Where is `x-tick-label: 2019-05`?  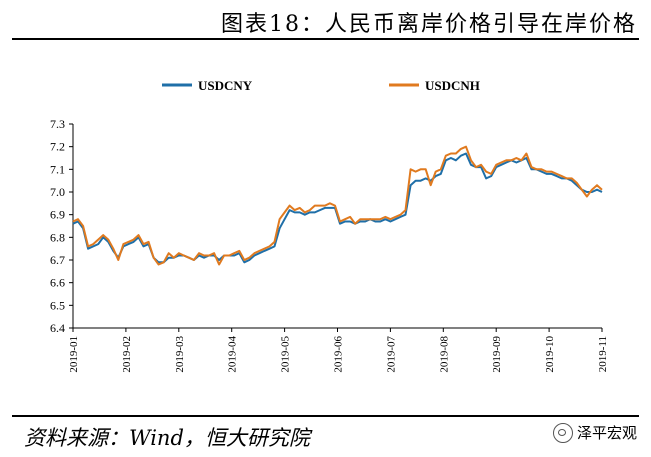
x-tick-label: 2019-05 is located at coordinates (286, 354).